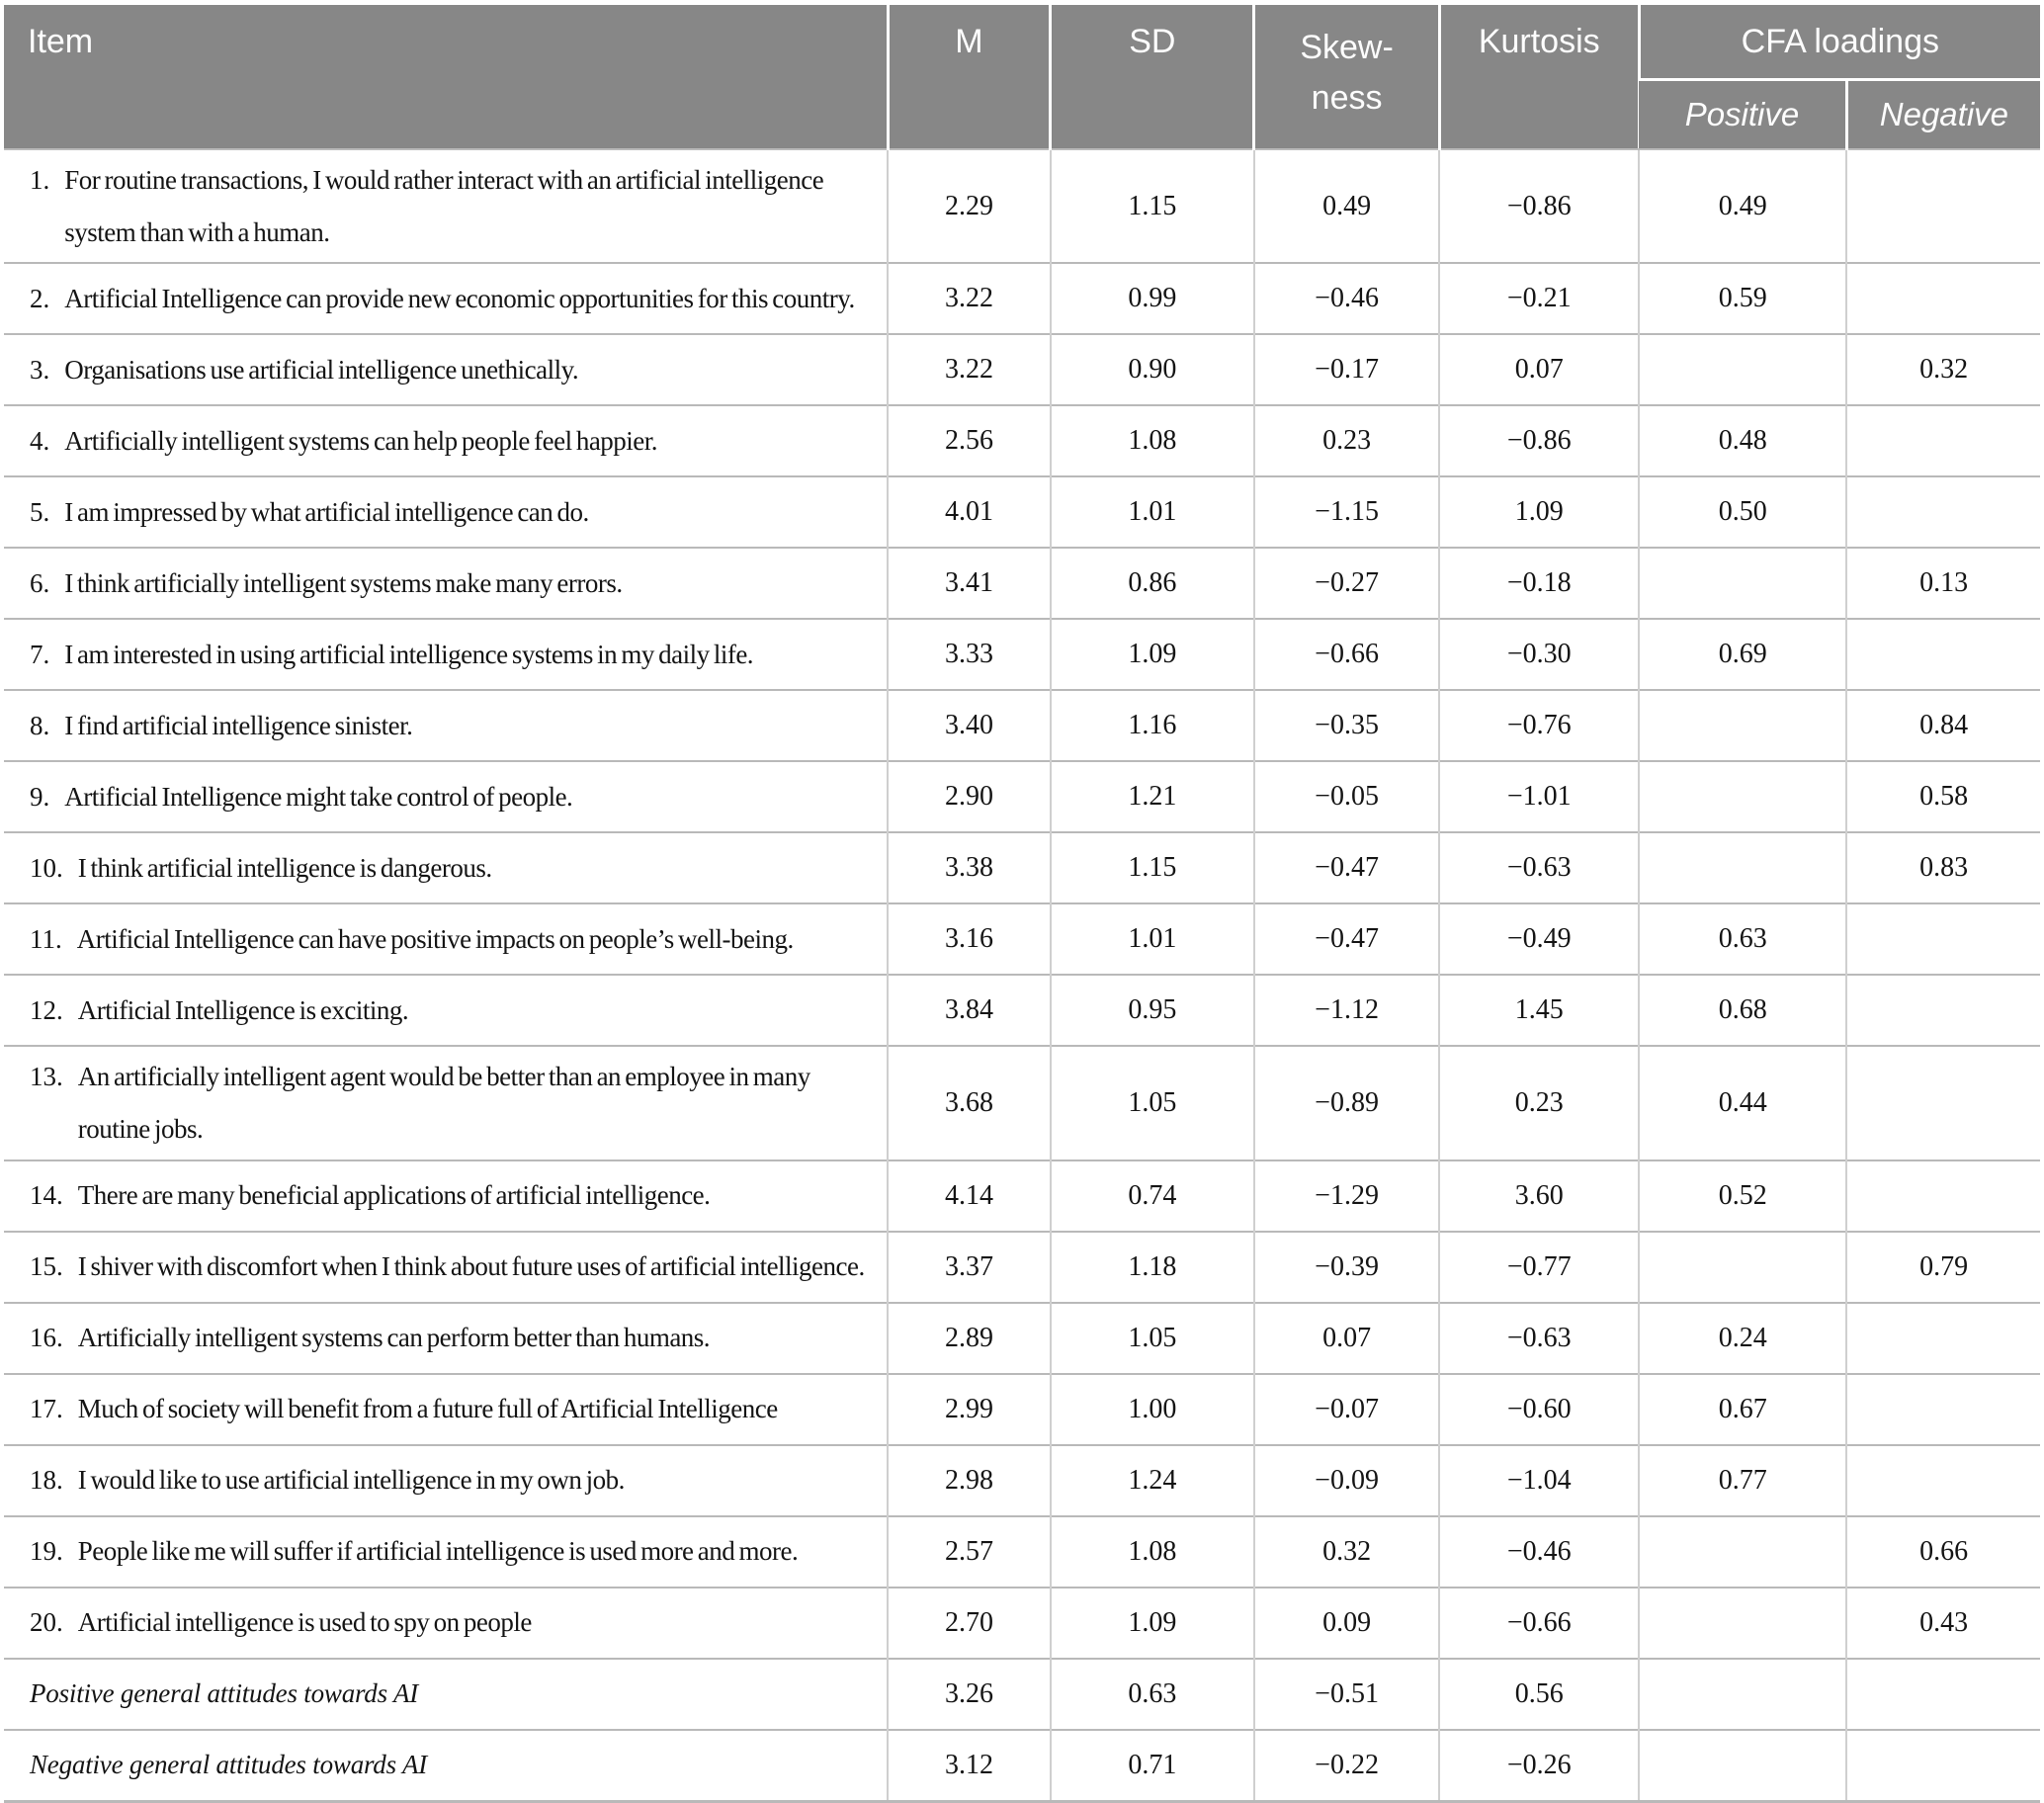 This screenshot has height=1803, width=2044. What do you see at coordinates (1743, 114) in the screenshot?
I see `column-header-positive: Positive` at bounding box center [1743, 114].